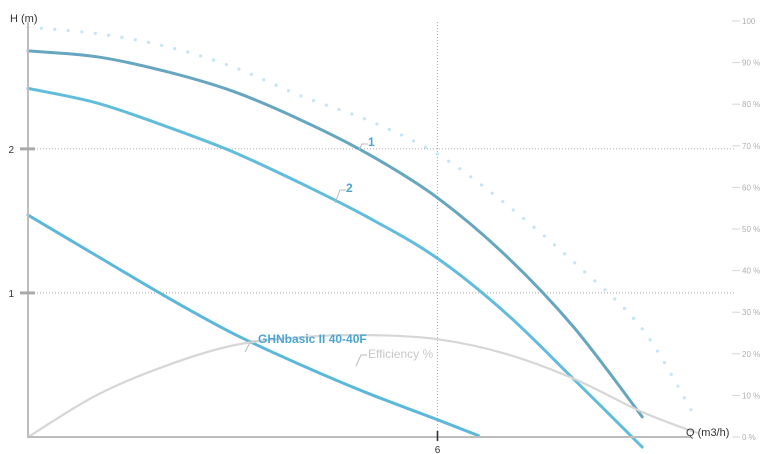 Image resolution: width=763 pixels, height=454 pixels. What do you see at coordinates (751, 229) in the screenshot?
I see `y2-tick-label-5: 50 %` at bounding box center [751, 229].